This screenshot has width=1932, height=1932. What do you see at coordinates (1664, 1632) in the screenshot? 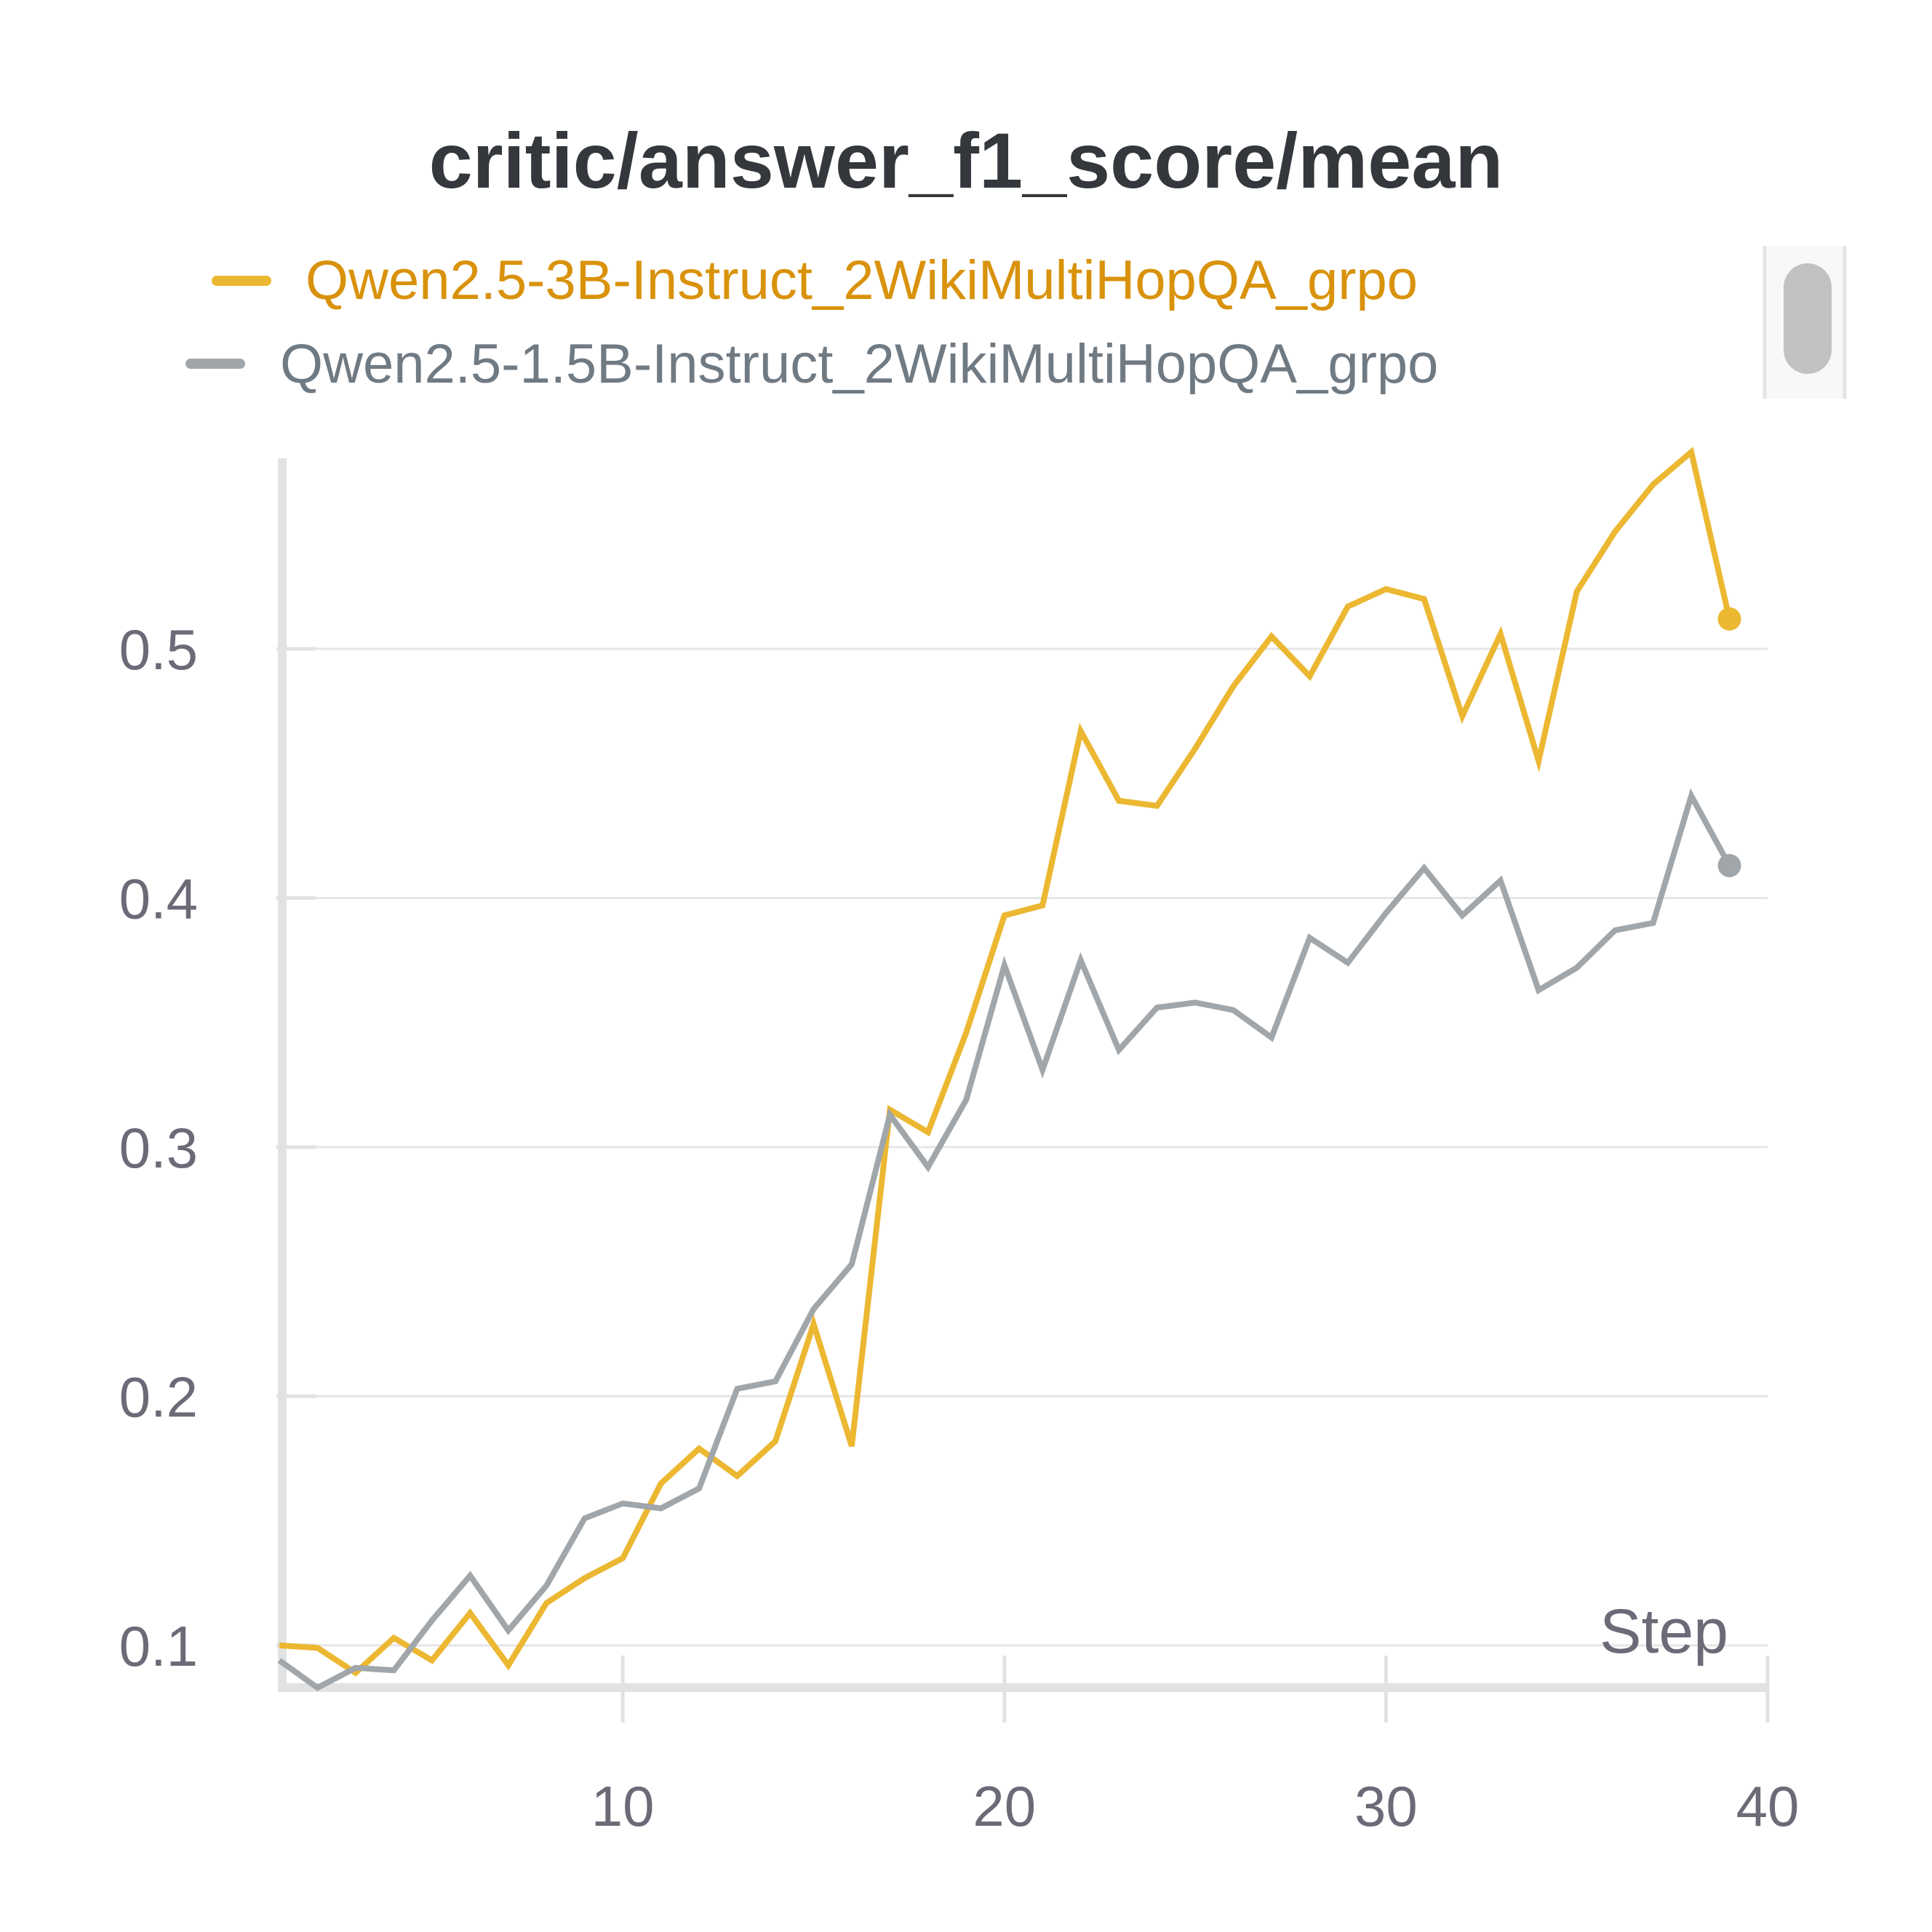
I see `x-axis-label: Step` at bounding box center [1664, 1632].